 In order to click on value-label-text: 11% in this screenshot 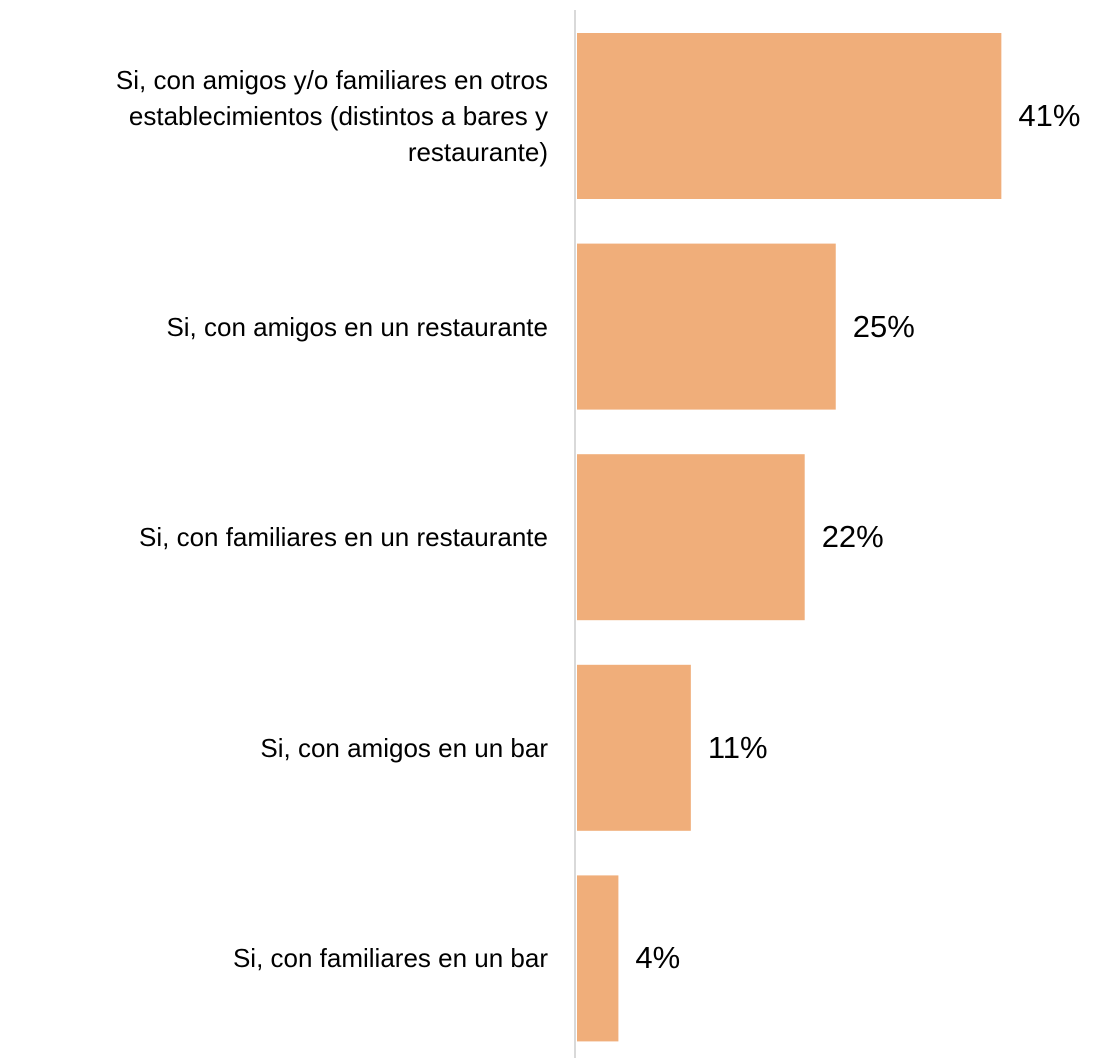, I will do `click(737, 747)`.